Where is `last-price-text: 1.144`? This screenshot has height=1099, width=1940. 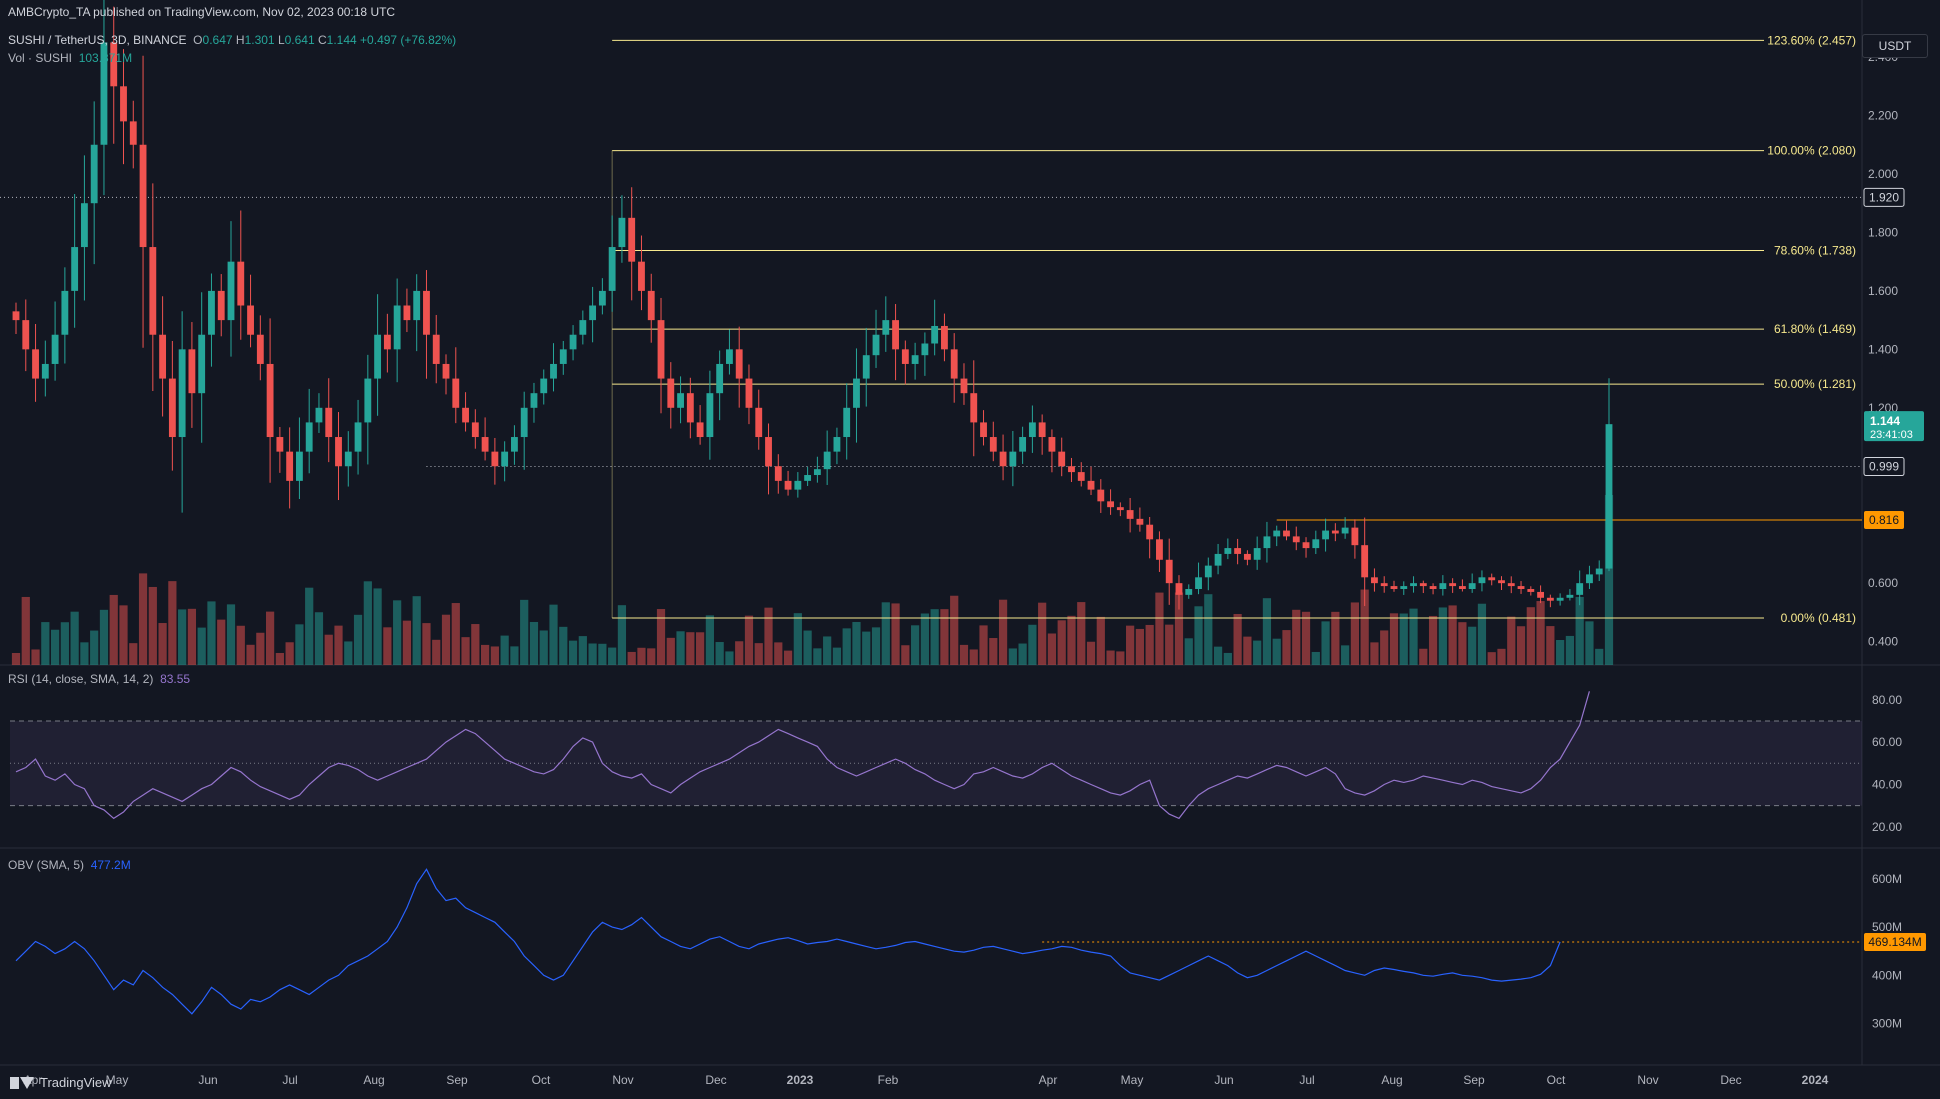
last-price-text: 1.144 is located at coordinates (1885, 421).